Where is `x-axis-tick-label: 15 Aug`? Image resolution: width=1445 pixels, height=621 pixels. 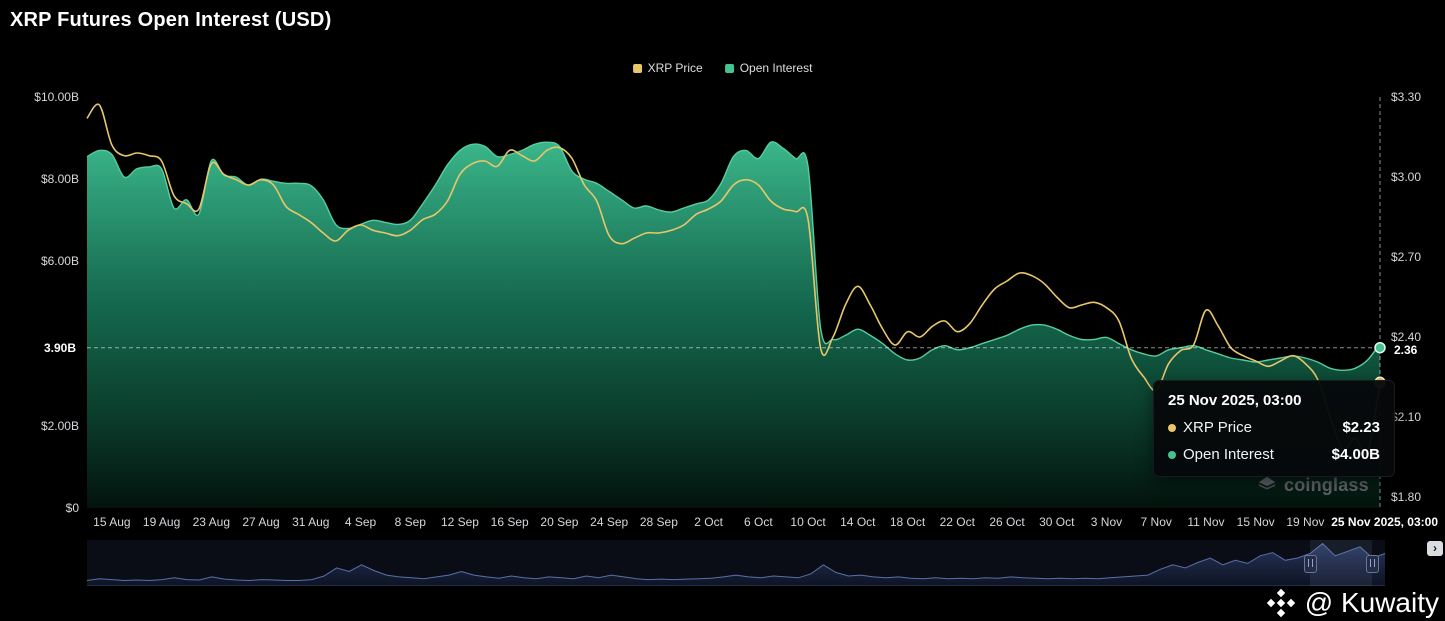 x-axis-tick-label: 15 Aug is located at coordinates (112, 522).